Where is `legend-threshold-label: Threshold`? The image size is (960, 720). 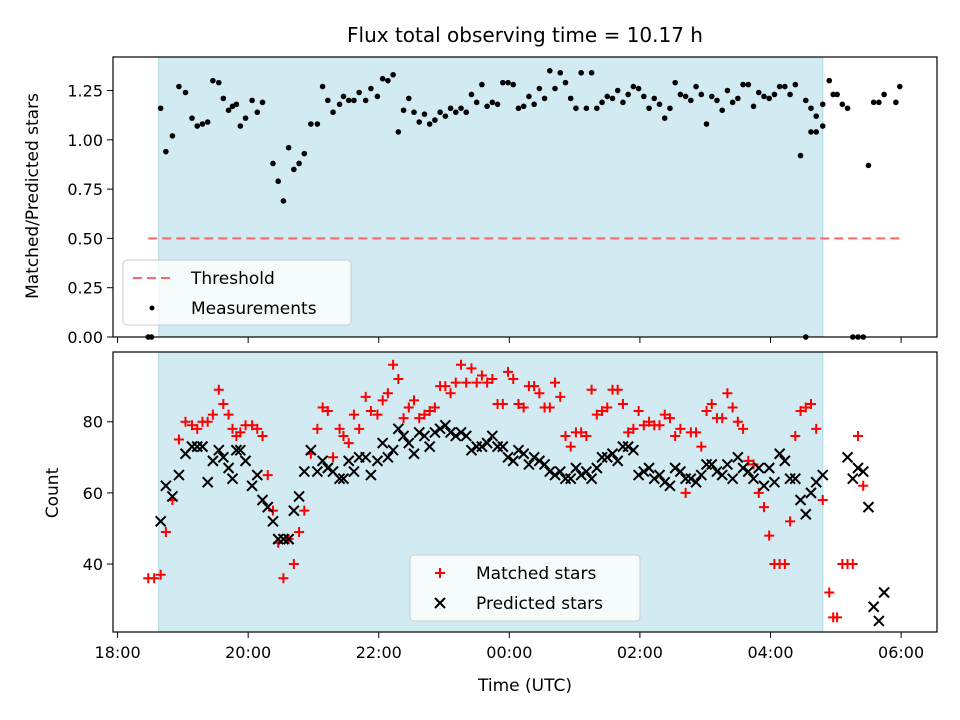
legend-threshold-label: Threshold is located at coordinates (232, 279).